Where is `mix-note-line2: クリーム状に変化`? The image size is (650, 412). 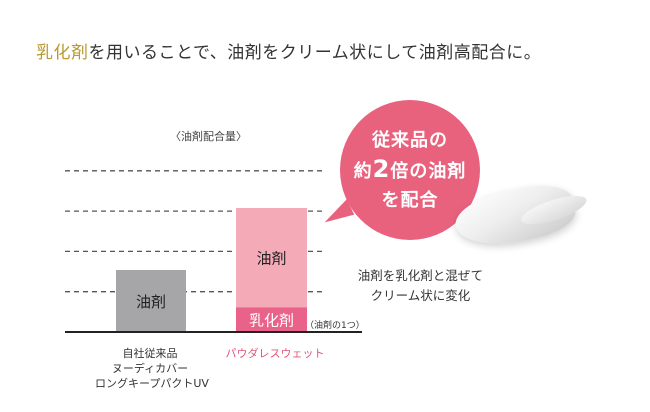
mix-note-line2: クリーム状に変化 is located at coordinates (420, 295).